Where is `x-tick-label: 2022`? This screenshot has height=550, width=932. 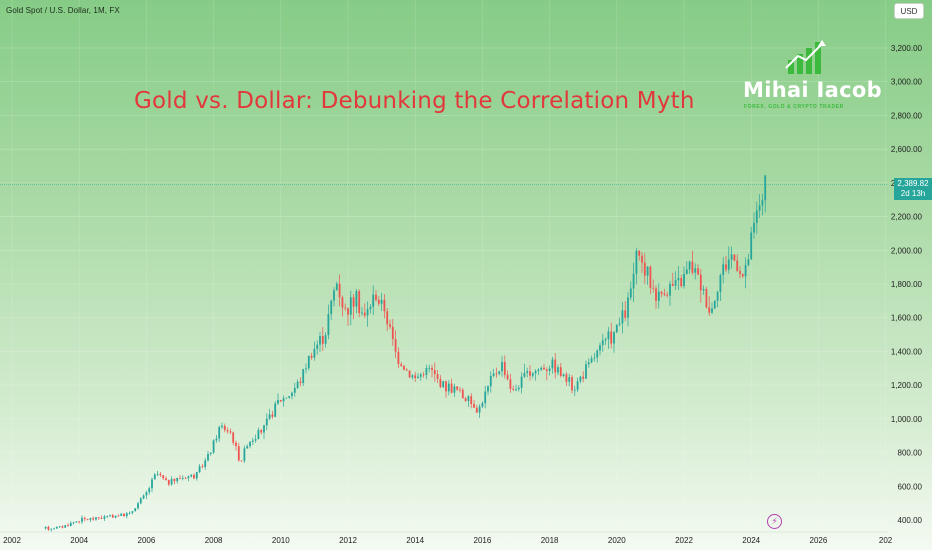 x-tick-label: 2022 is located at coordinates (684, 540).